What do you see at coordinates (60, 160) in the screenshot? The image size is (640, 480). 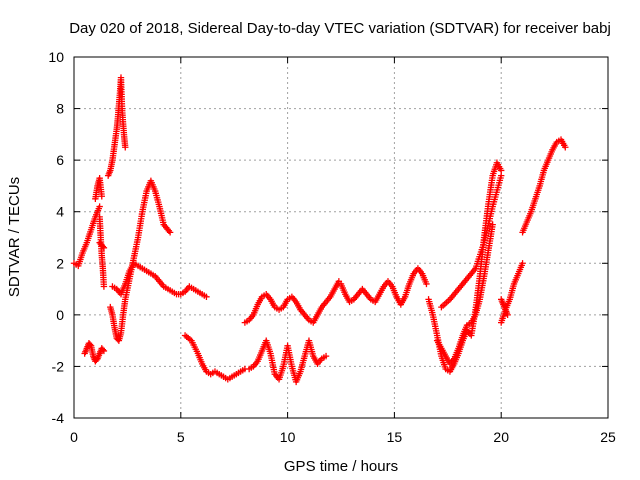 I see `y-tick-label: 6` at bounding box center [60, 160].